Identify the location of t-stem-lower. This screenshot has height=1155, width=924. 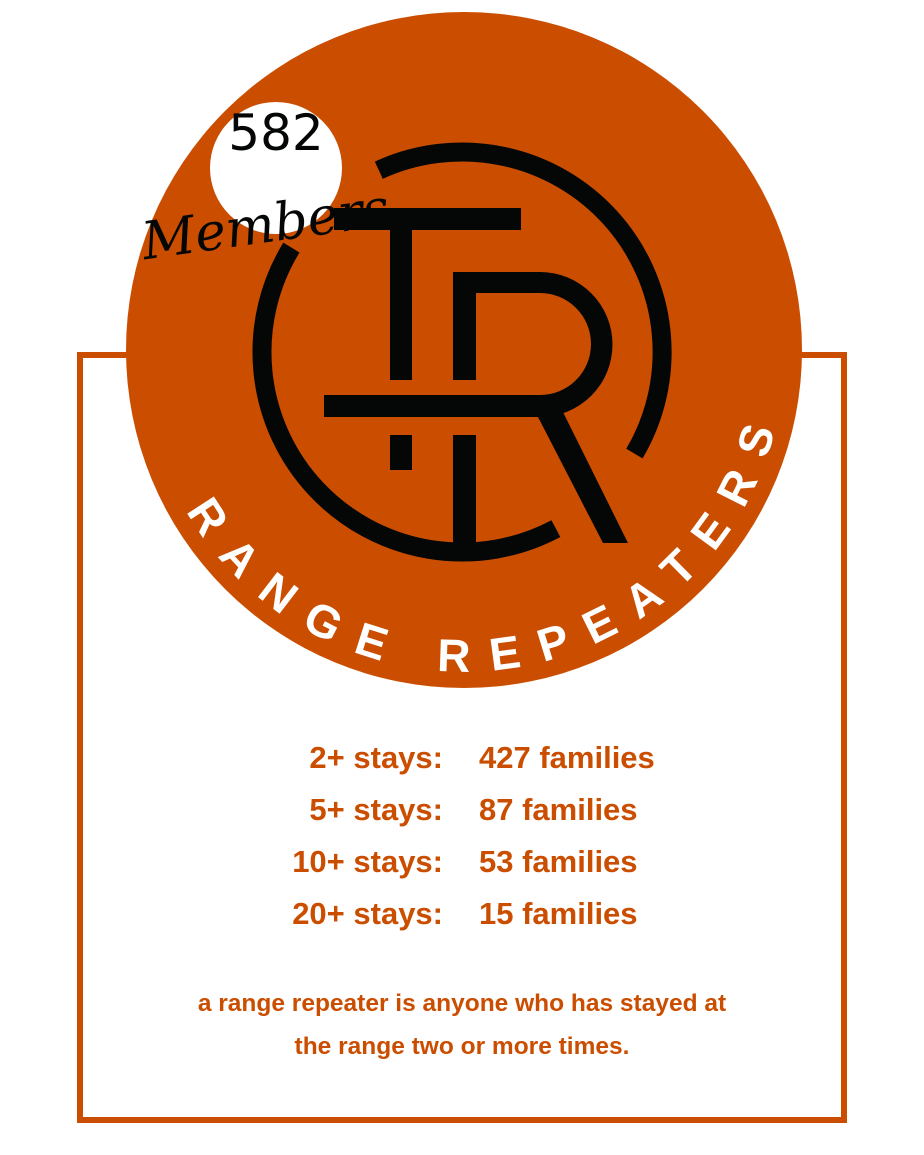
(401, 452).